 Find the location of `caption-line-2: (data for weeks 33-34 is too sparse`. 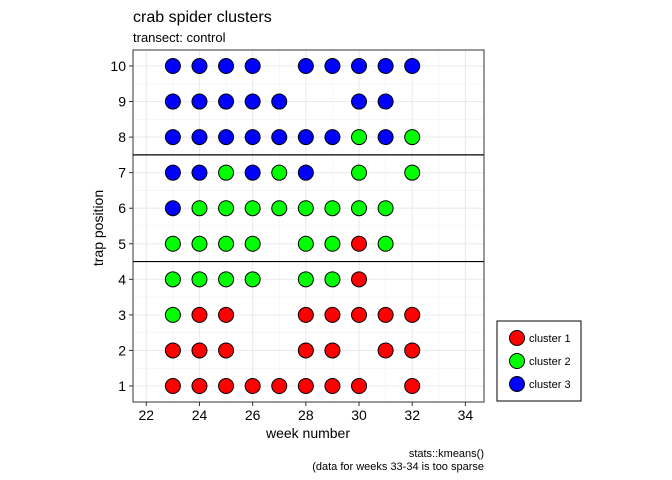

caption-line-2: (data for weeks 33-34 is too sparse is located at coordinates (398, 467).